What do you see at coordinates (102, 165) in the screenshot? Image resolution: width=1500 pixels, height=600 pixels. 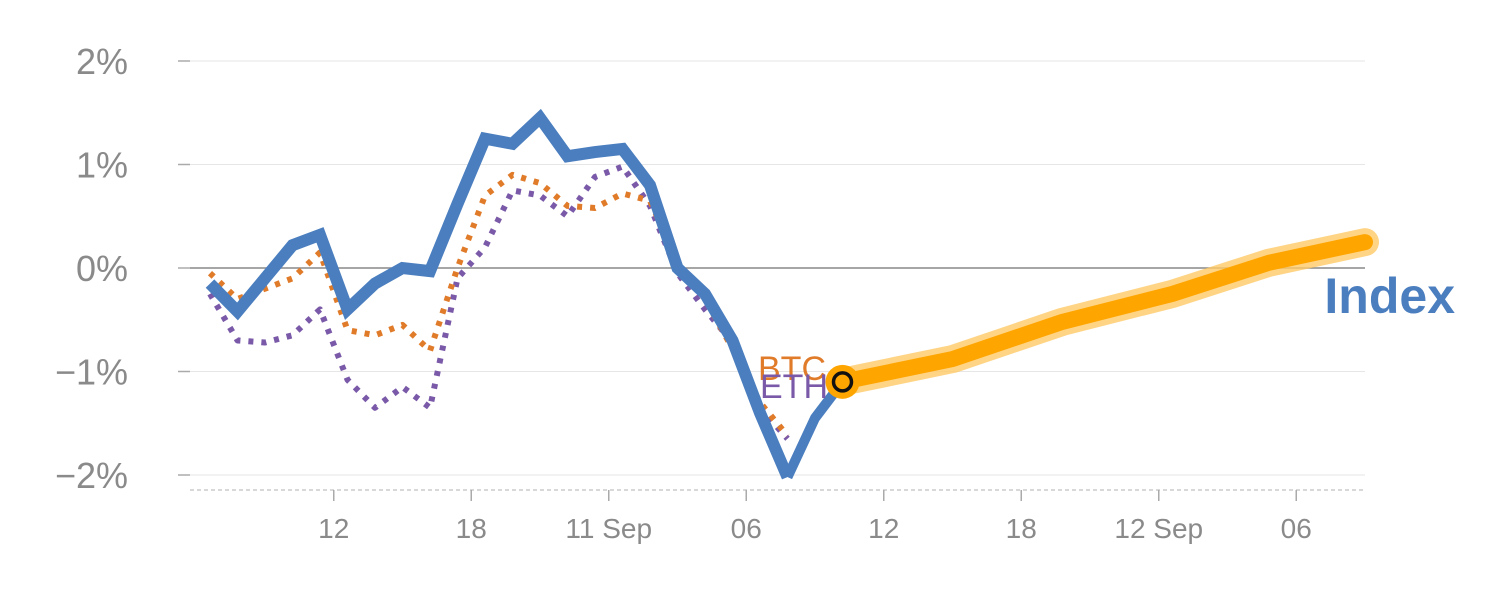 I see `y-tick-label: 1%` at bounding box center [102, 165].